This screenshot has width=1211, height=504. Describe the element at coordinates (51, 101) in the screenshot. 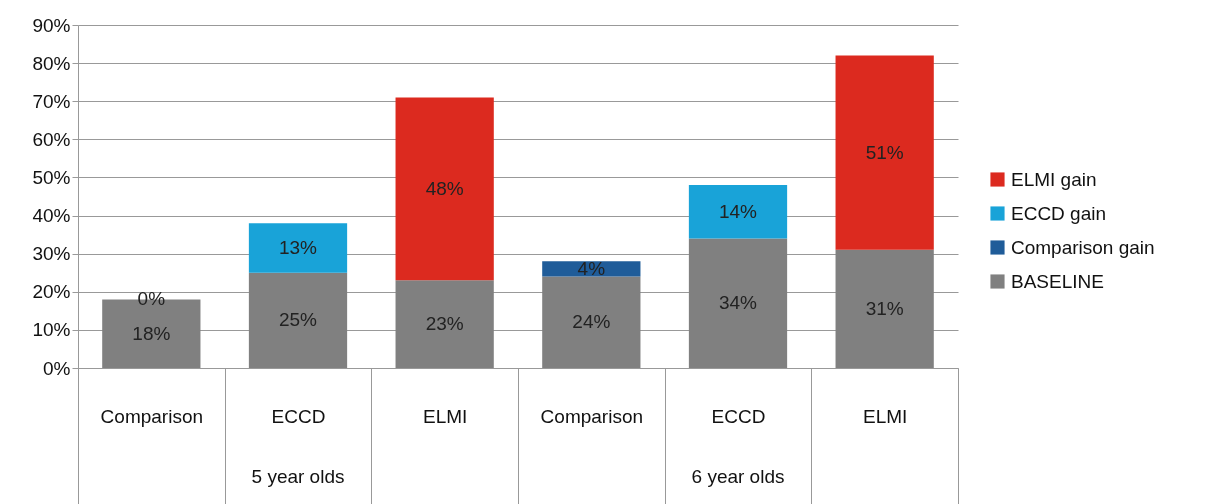

I see `y-tick-label: 70%` at that location.